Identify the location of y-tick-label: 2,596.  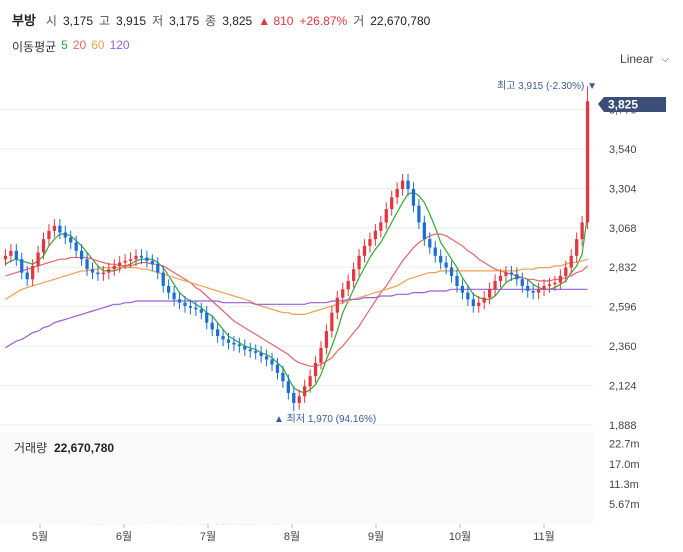
(623, 308).